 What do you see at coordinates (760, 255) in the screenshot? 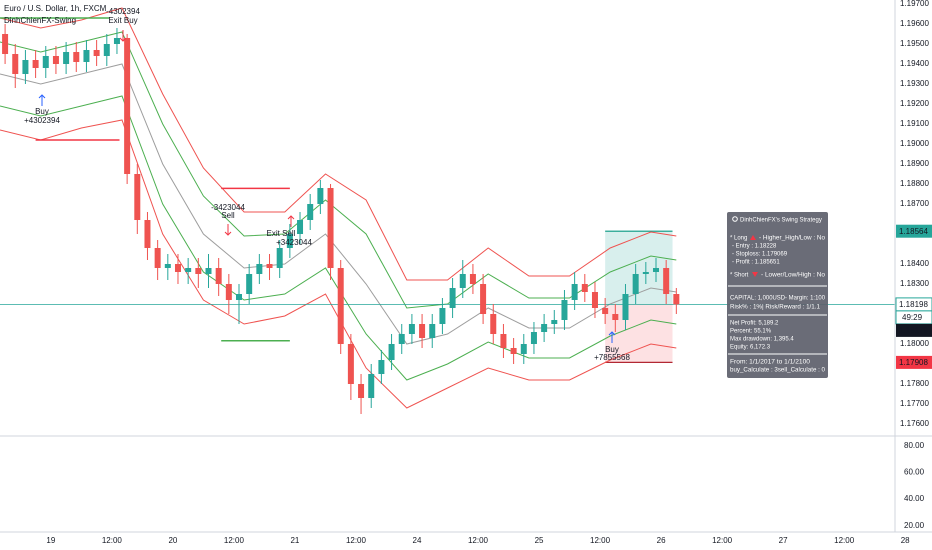
I see `panel-text: - Stoploss: 1.179069` at bounding box center [760, 255].